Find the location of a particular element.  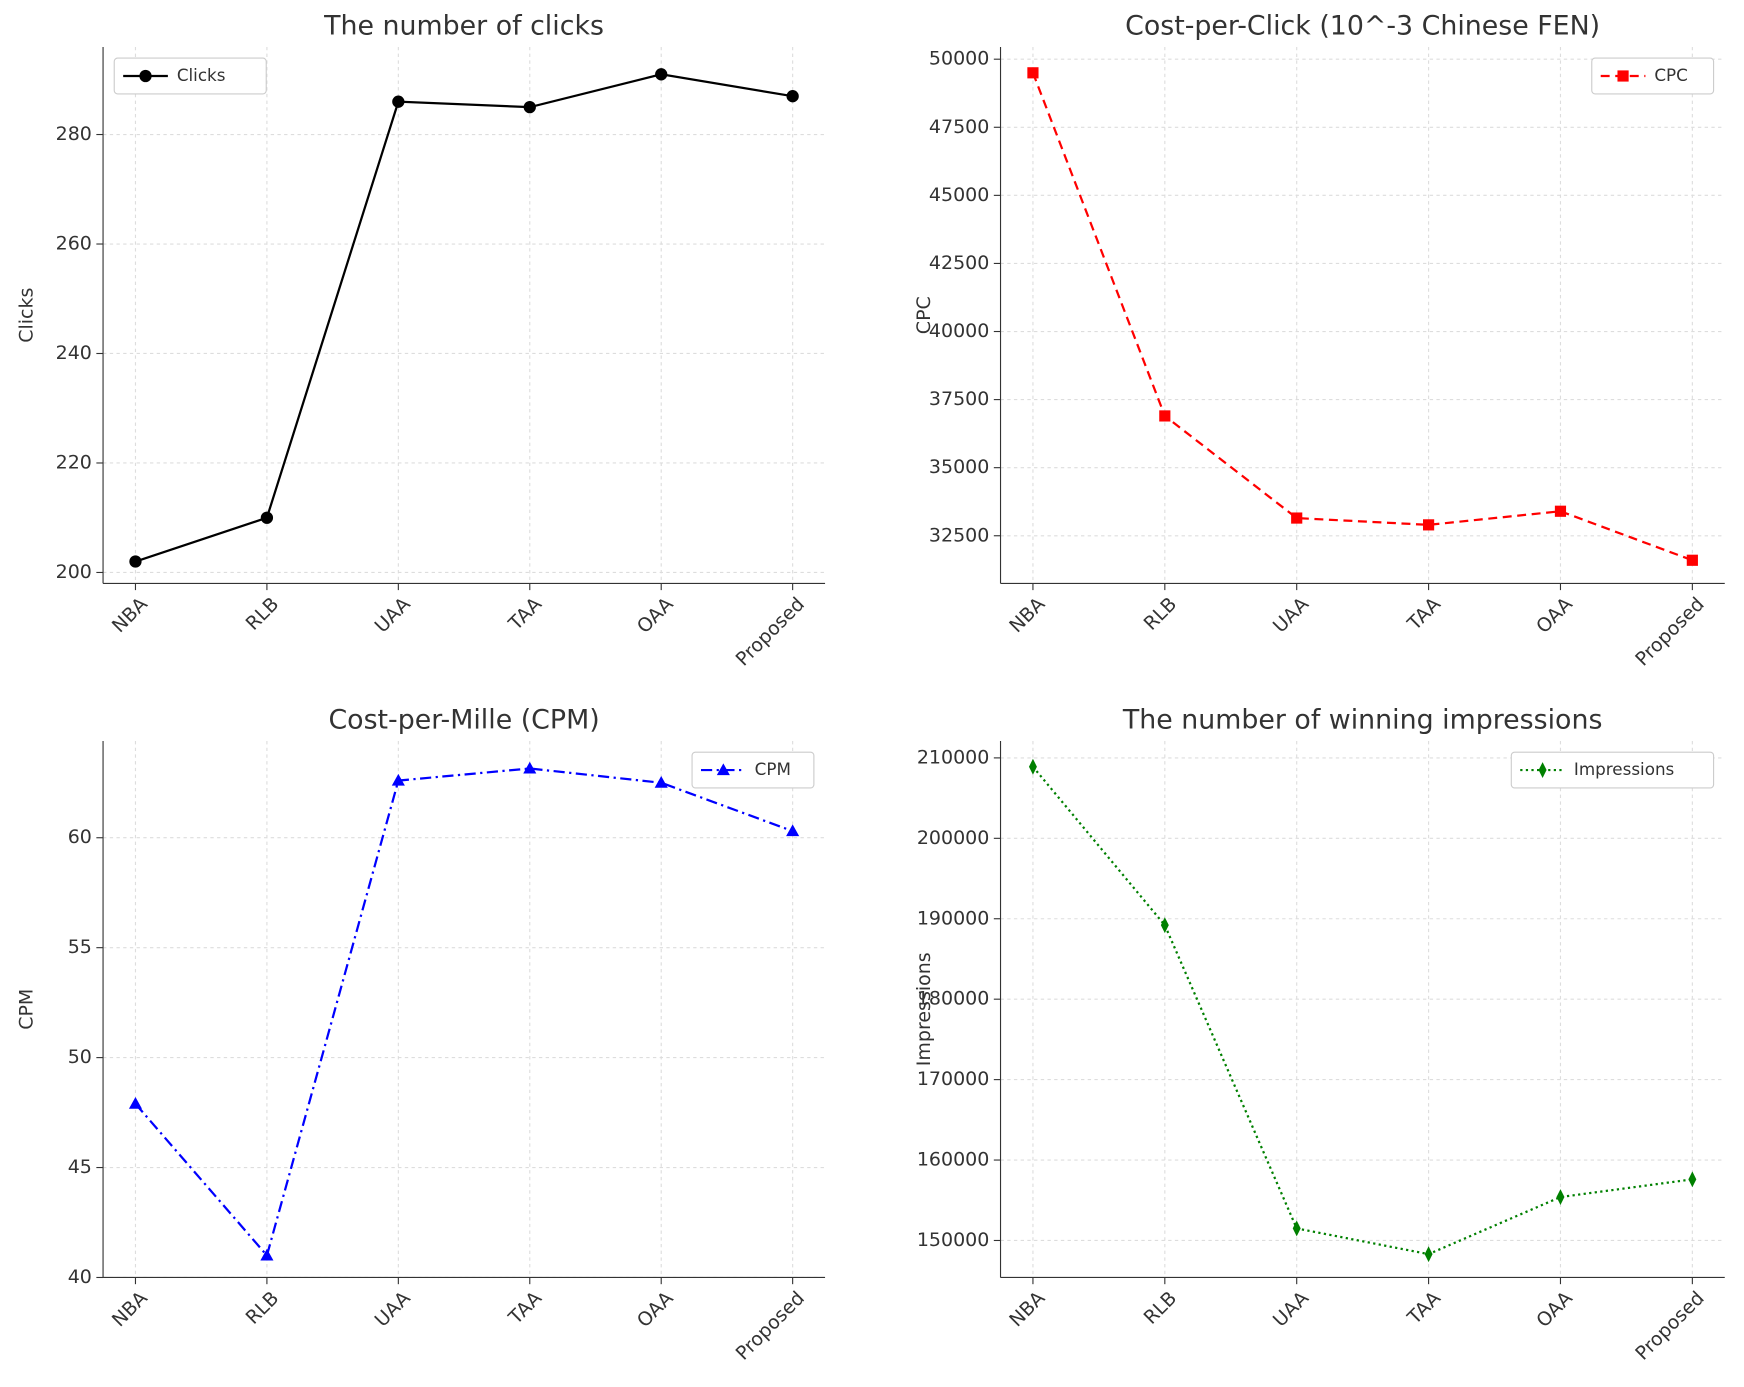

y-tick-label: 37500 is located at coordinates (959, 399).